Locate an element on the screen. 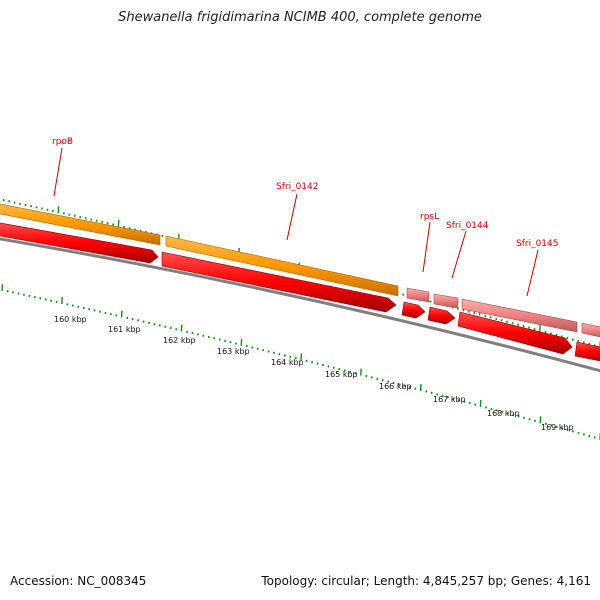 The width and height of the screenshot is (600, 600). scale-label: 167 kbp is located at coordinates (449, 399).